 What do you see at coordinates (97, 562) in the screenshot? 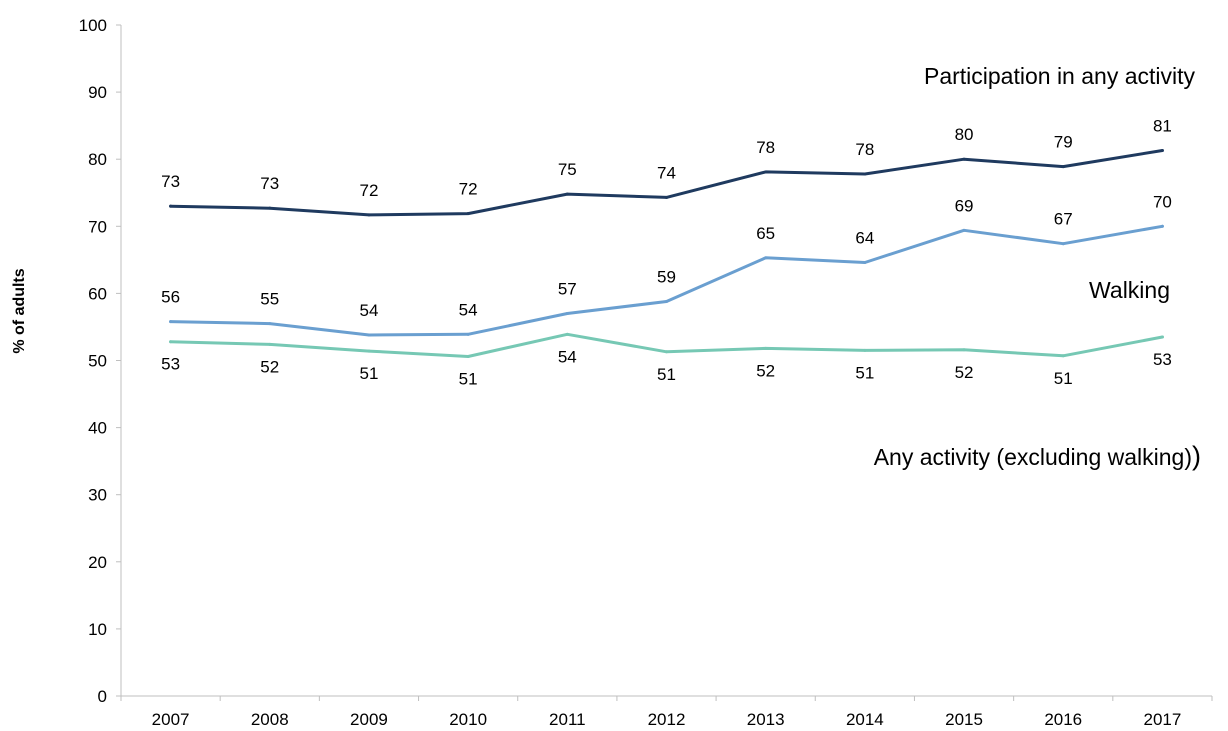
I see `y-tick-label: 20` at bounding box center [97, 562].